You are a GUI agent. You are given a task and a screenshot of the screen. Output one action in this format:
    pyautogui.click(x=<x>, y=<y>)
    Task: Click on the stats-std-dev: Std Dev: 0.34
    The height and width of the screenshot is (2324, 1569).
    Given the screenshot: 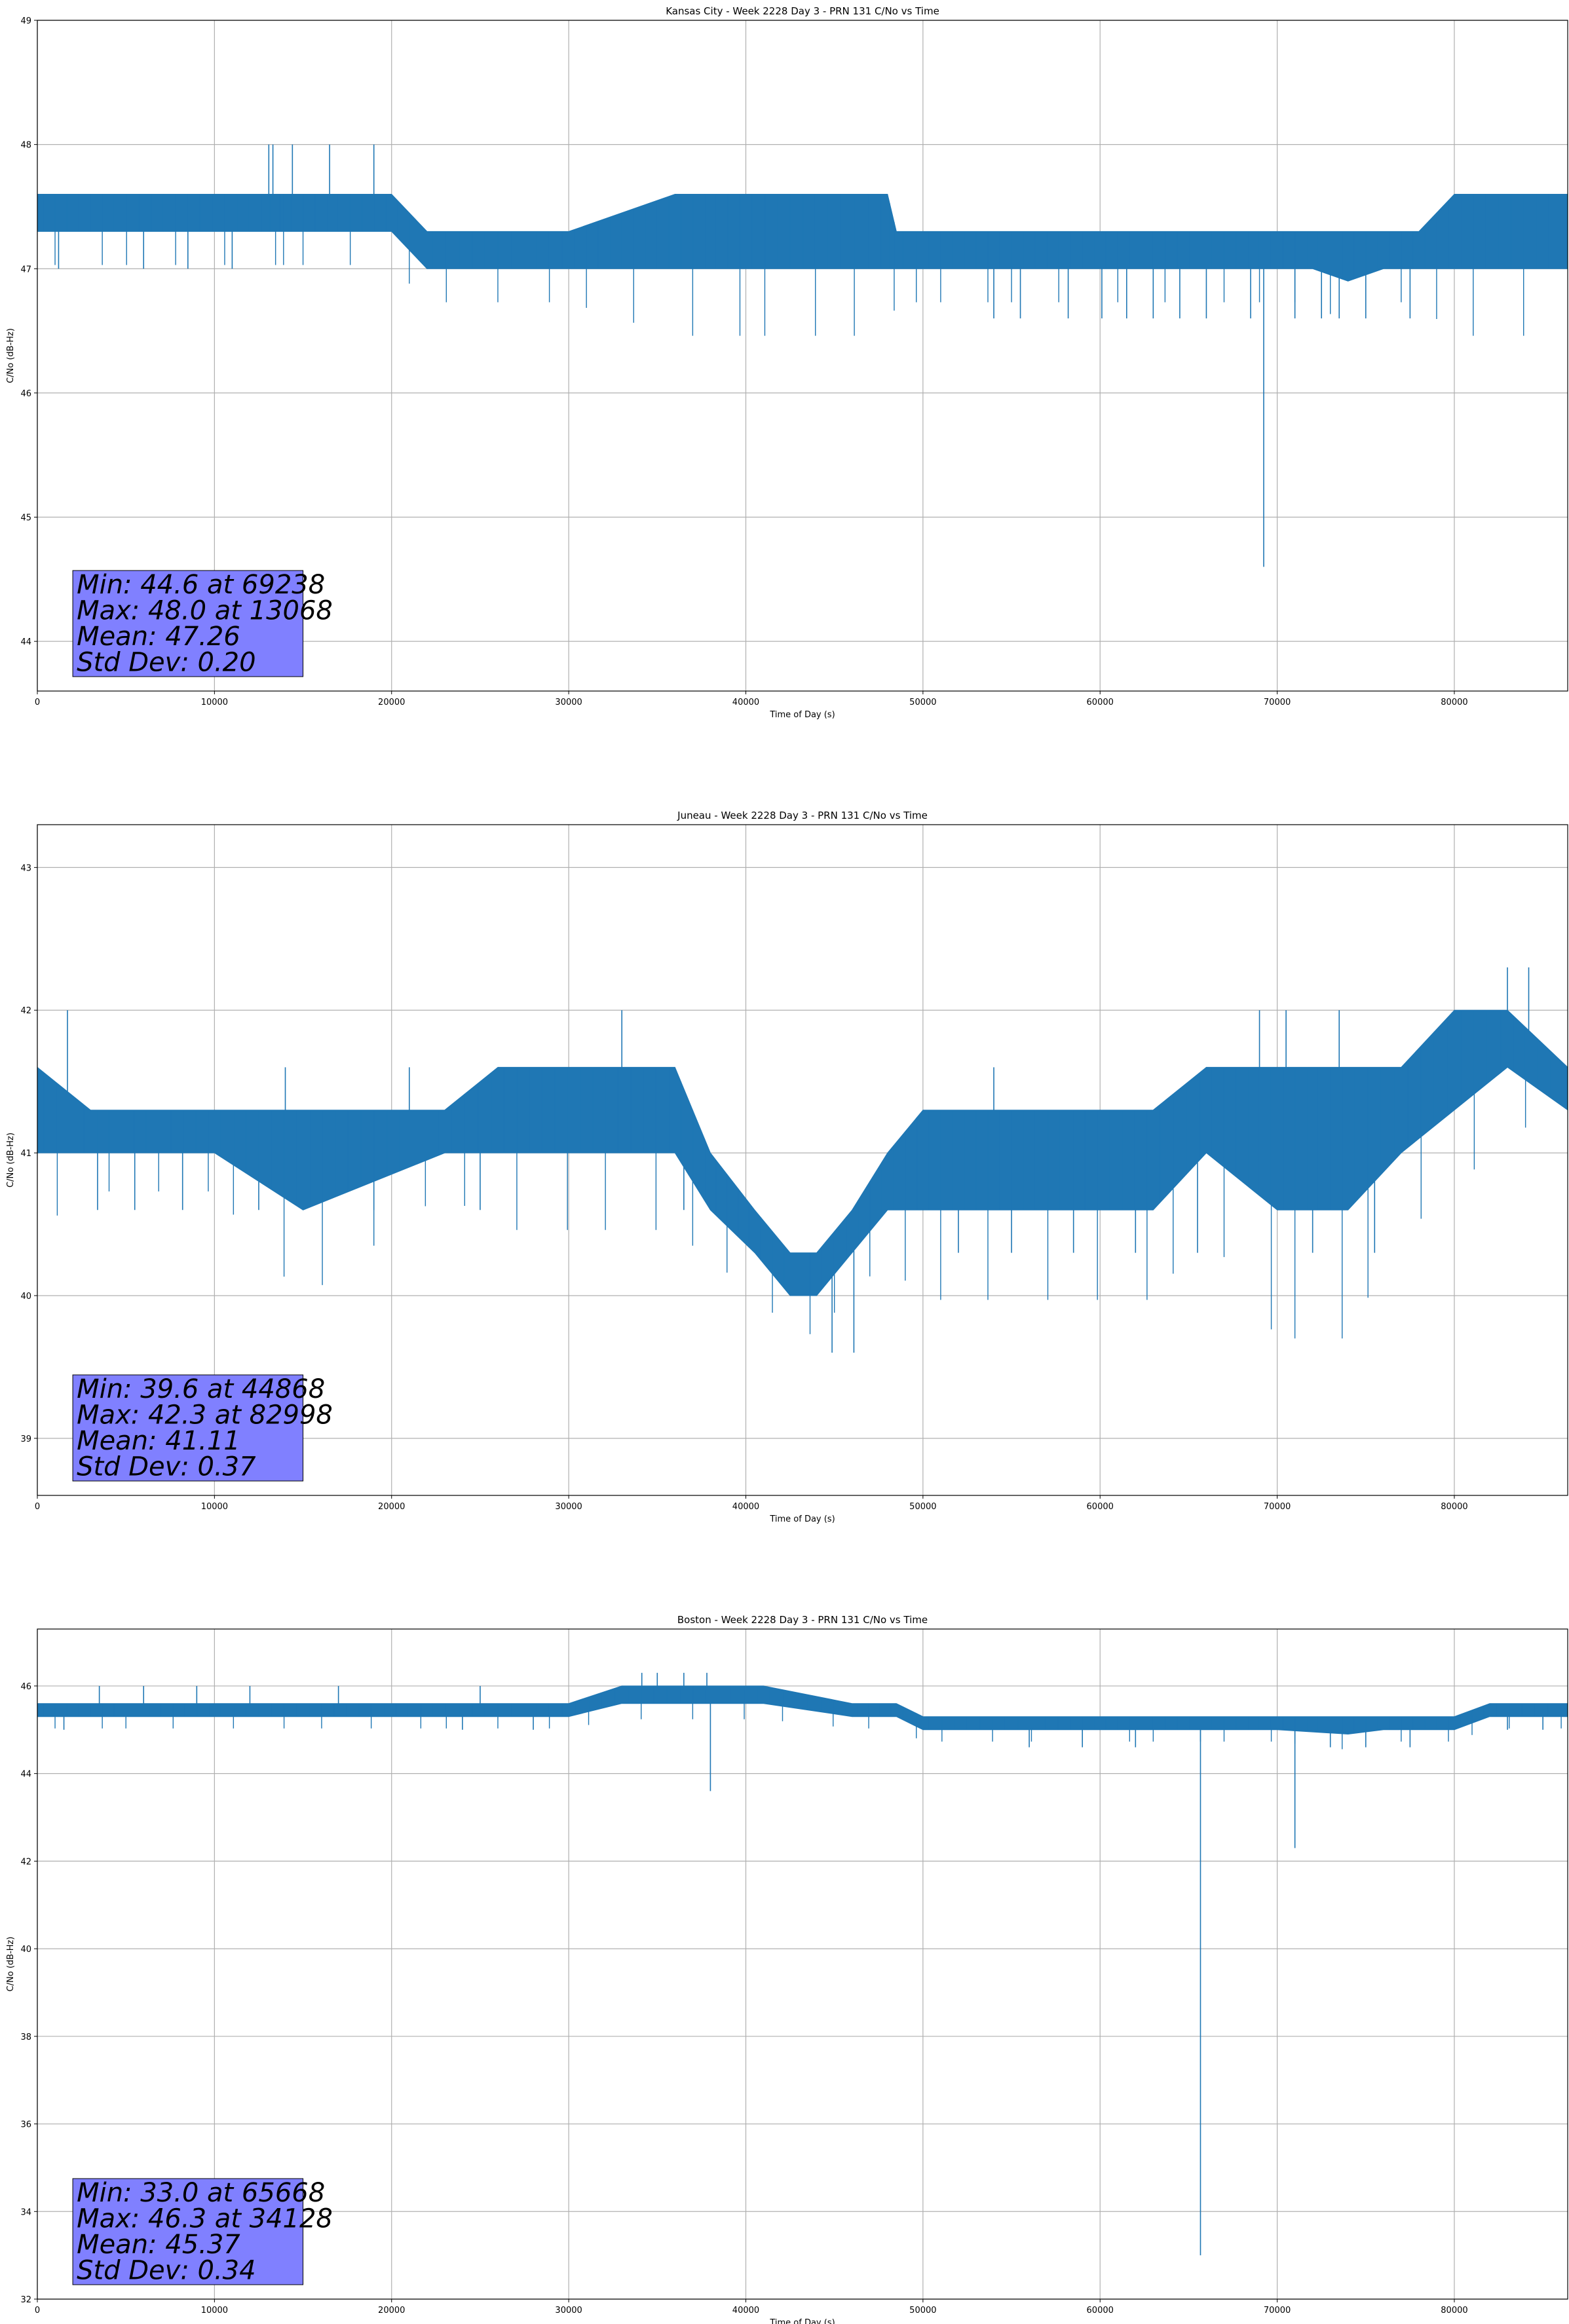 What is the action you would take?
    pyautogui.click(x=166, y=2271)
    